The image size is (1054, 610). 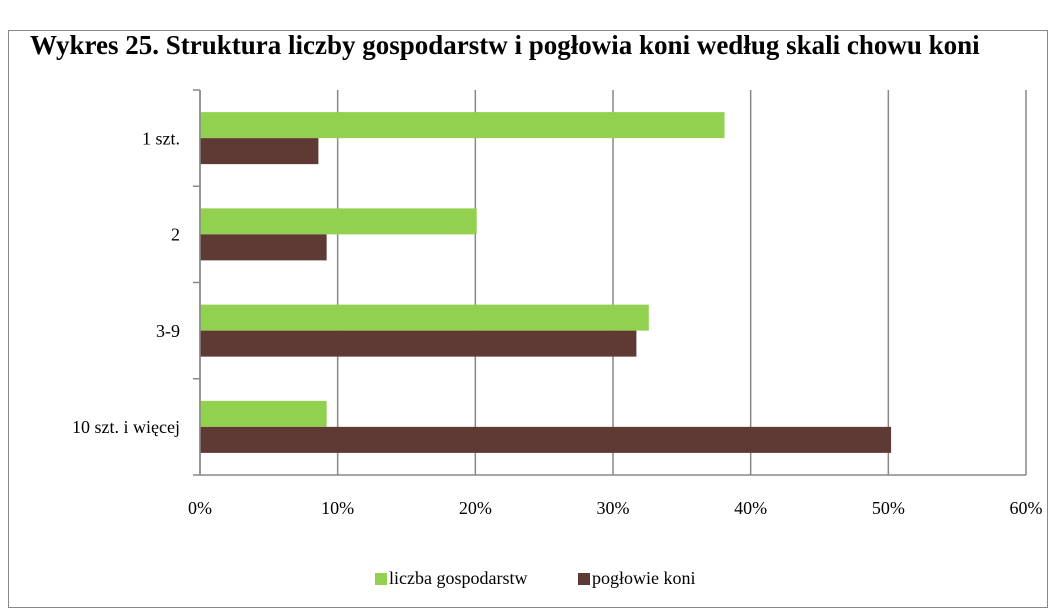 What do you see at coordinates (750, 508) in the screenshot?
I see `x-tick-label: 40%` at bounding box center [750, 508].